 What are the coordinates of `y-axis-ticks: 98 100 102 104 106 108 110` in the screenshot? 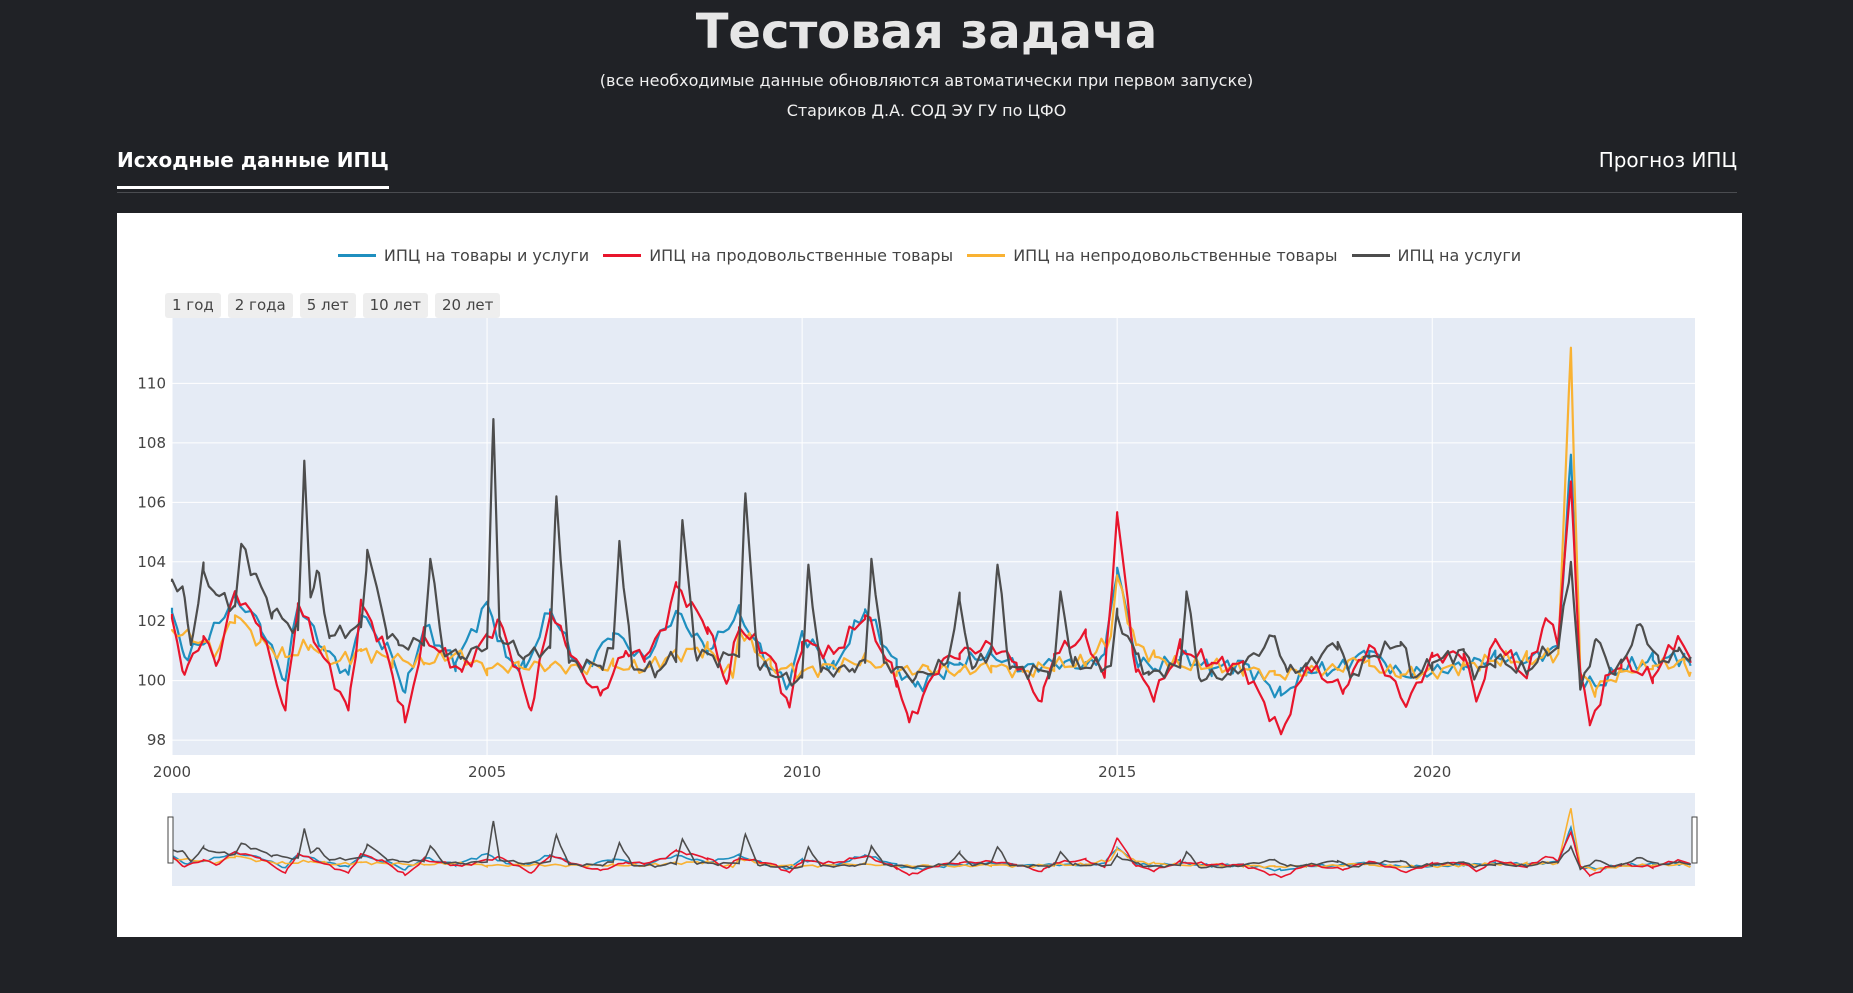 It's located at (151, 561).